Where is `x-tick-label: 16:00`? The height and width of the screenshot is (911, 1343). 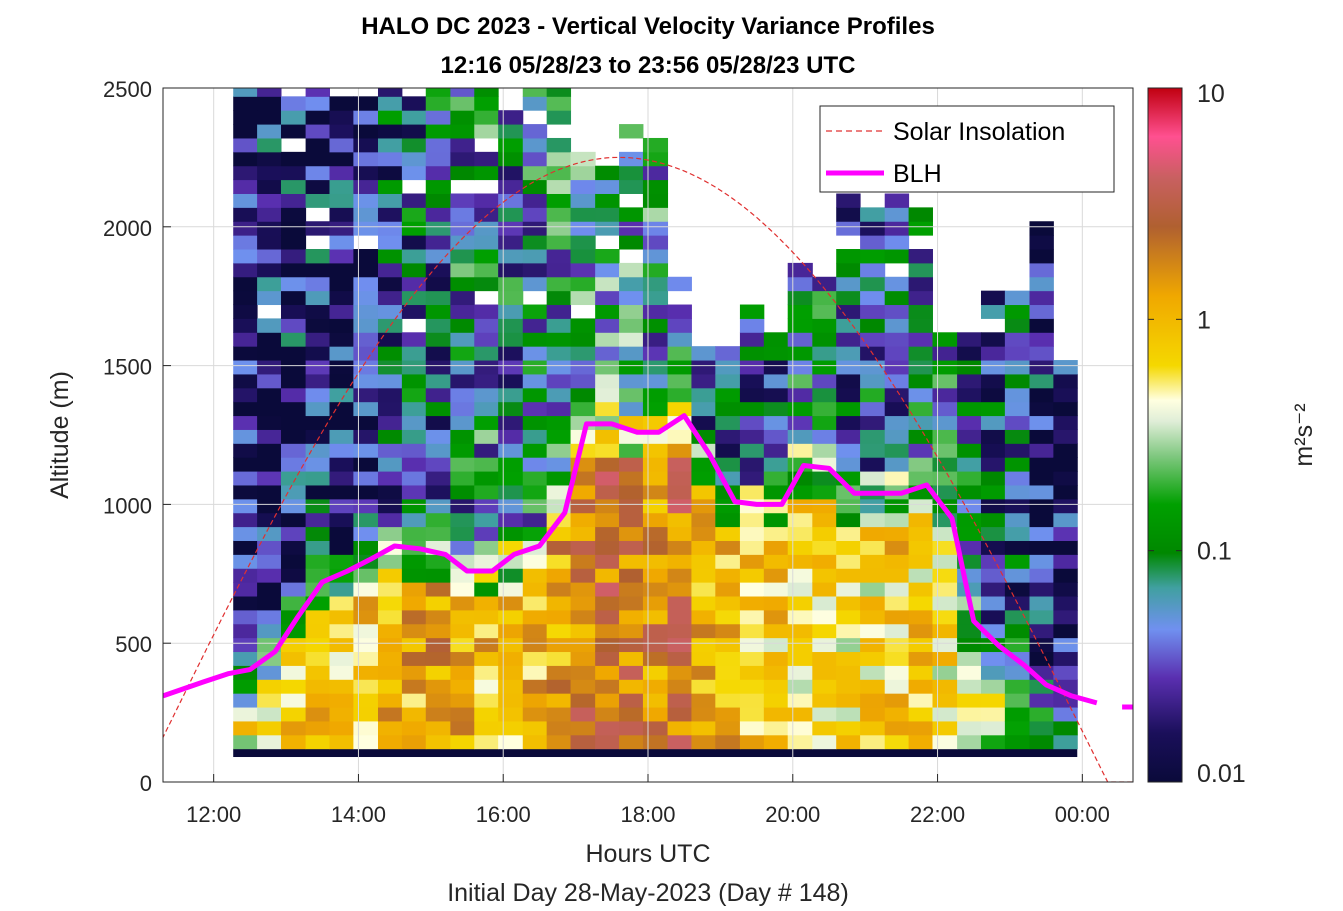
x-tick-label: 16:00 is located at coordinates (503, 814).